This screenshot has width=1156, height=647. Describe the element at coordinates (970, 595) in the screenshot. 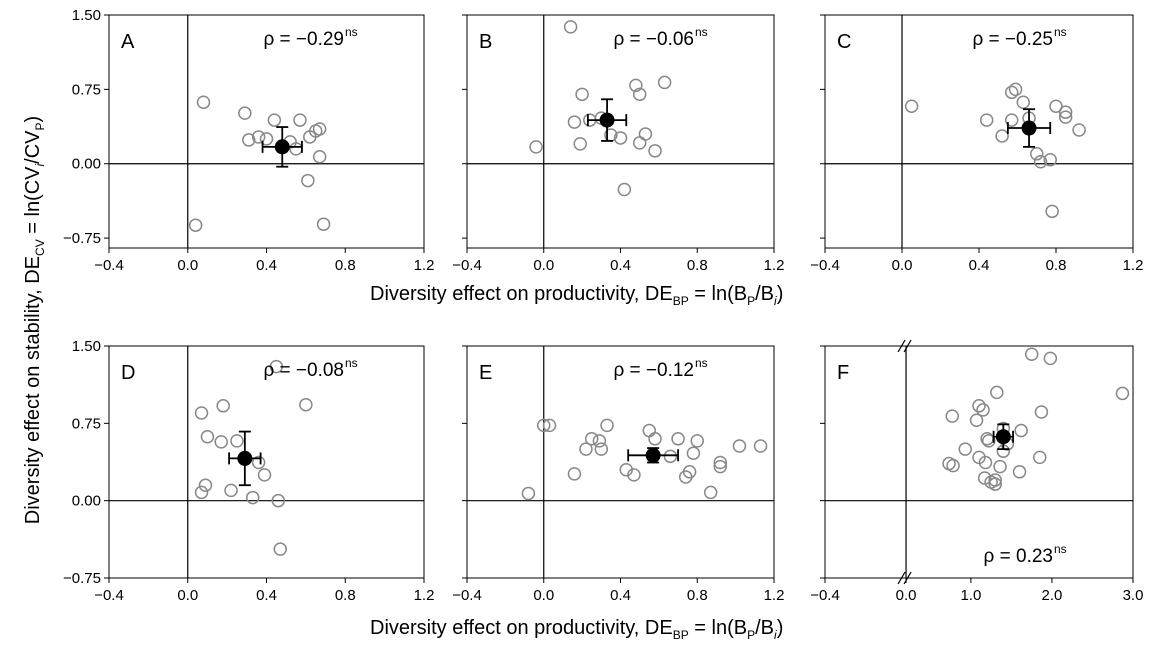

I see `x-tick-label: 1.0` at that location.